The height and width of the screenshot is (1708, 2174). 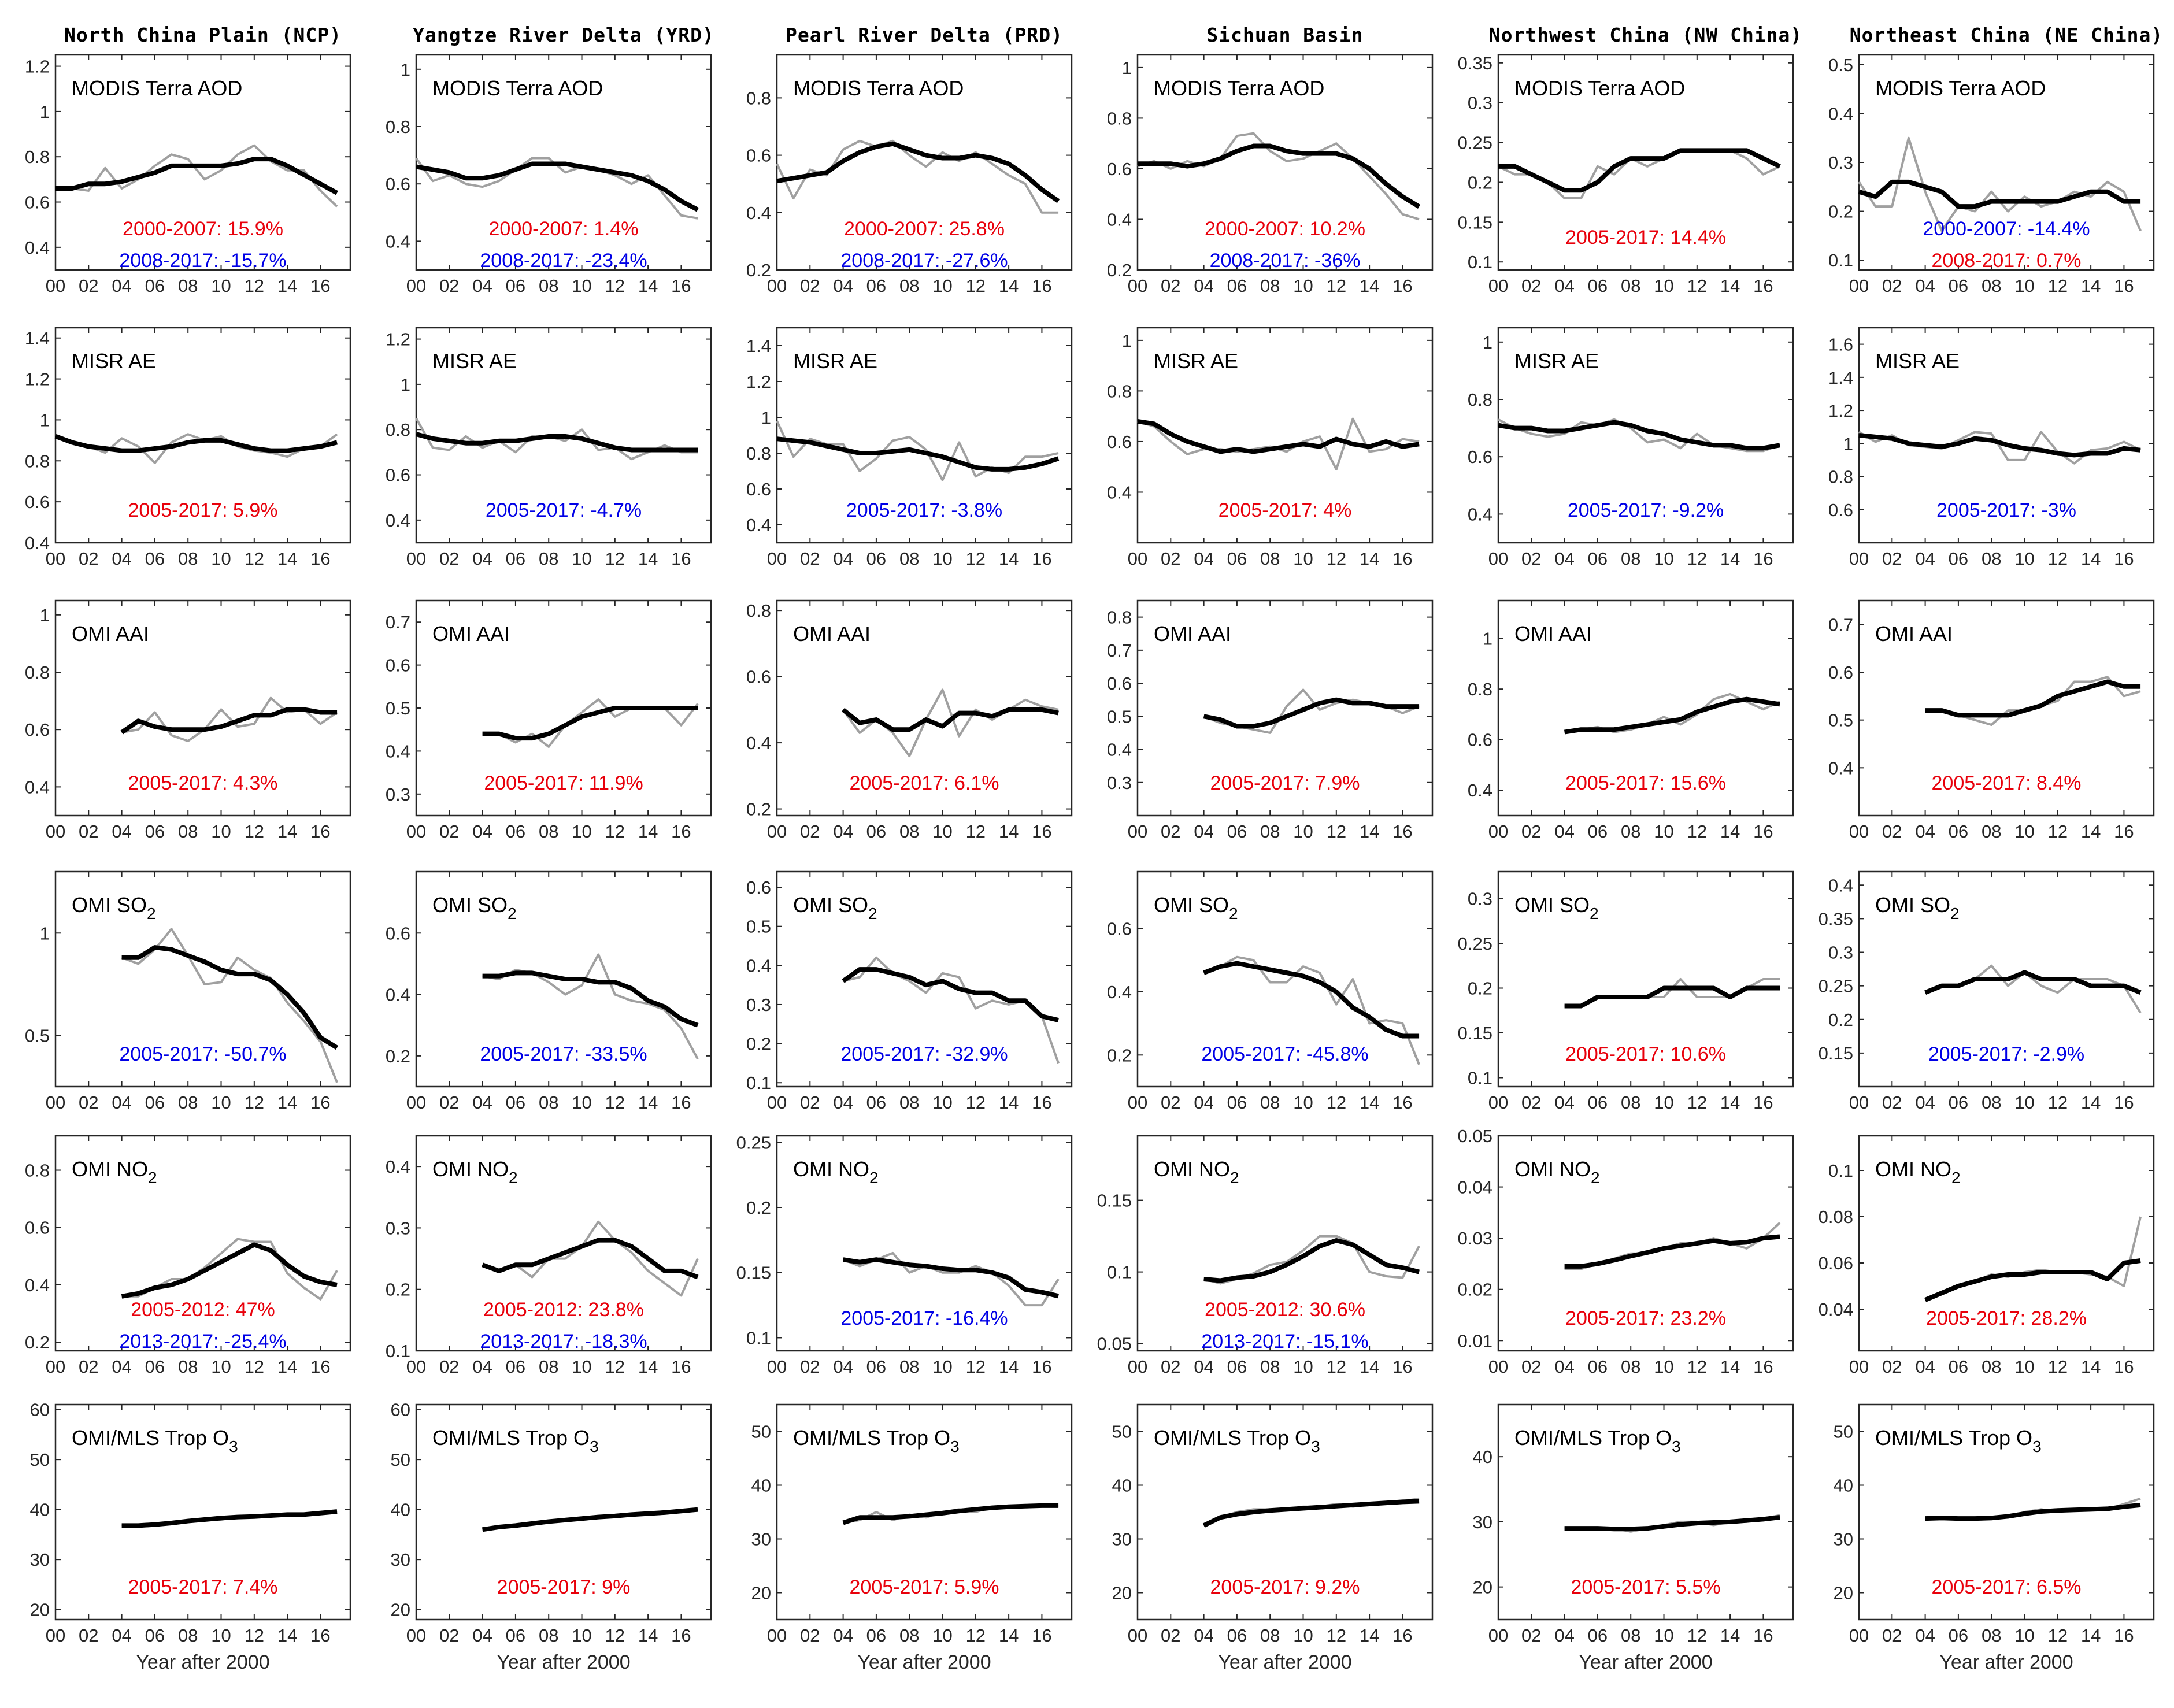 What do you see at coordinates (1285, 1054) in the screenshot?
I see `trend-annotation: 2005-2017: -45.8%` at bounding box center [1285, 1054].